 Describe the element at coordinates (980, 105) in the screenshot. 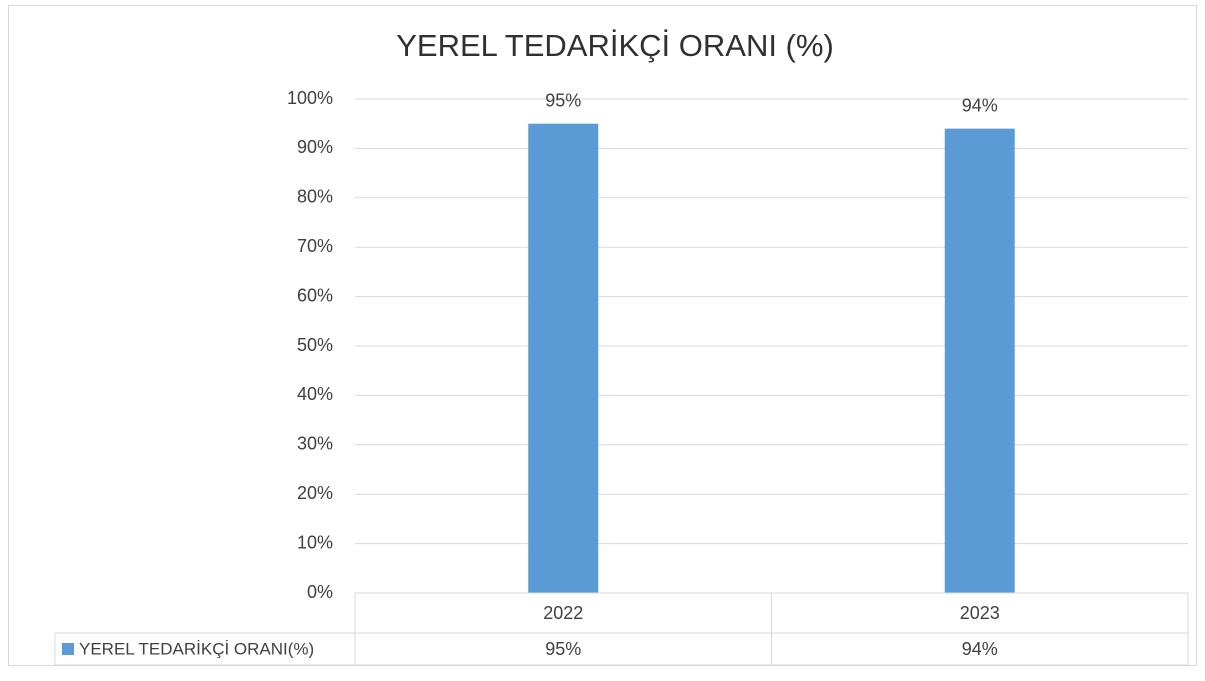

I see `data-label: 94%` at that location.